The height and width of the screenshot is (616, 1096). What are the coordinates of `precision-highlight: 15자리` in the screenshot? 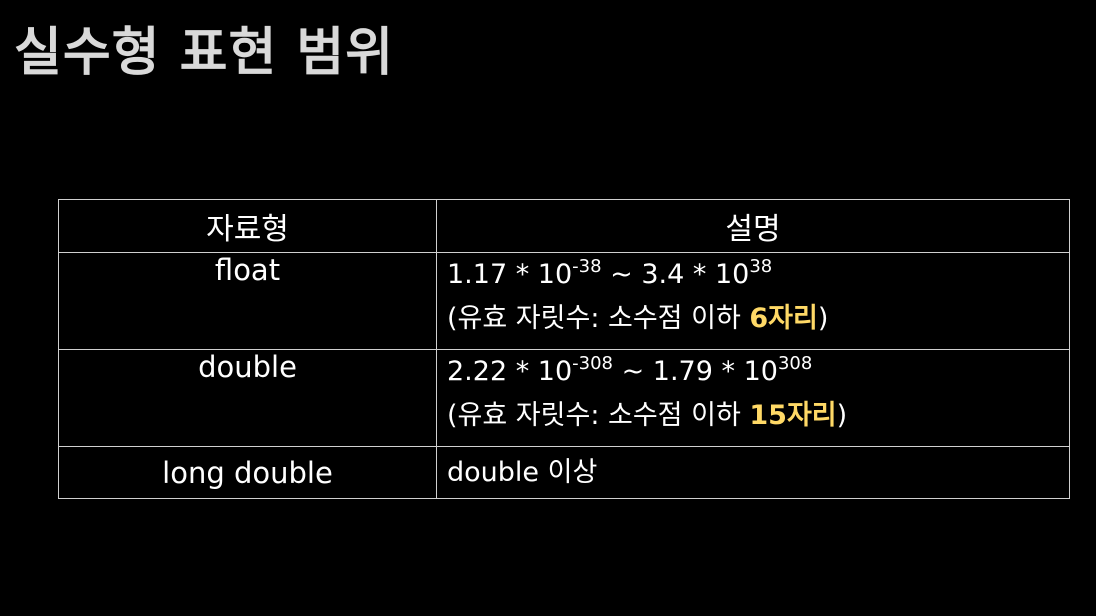 It's located at (793, 415).